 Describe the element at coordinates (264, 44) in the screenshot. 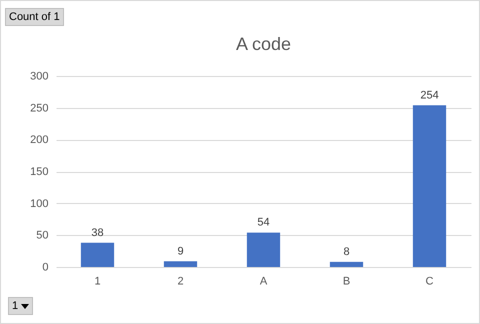

I see `chart-title: A code` at that location.